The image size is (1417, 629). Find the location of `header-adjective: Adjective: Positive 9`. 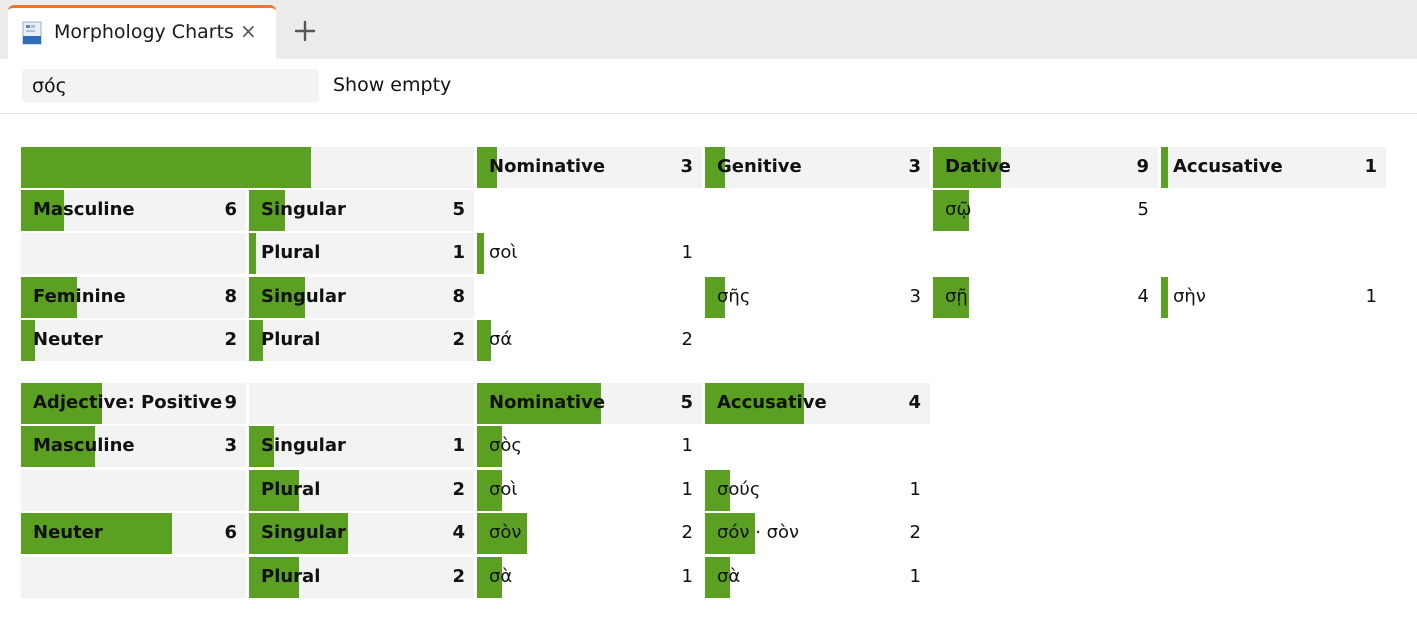

header-adjective: Adjective: Positive 9 is located at coordinates (133, 403).